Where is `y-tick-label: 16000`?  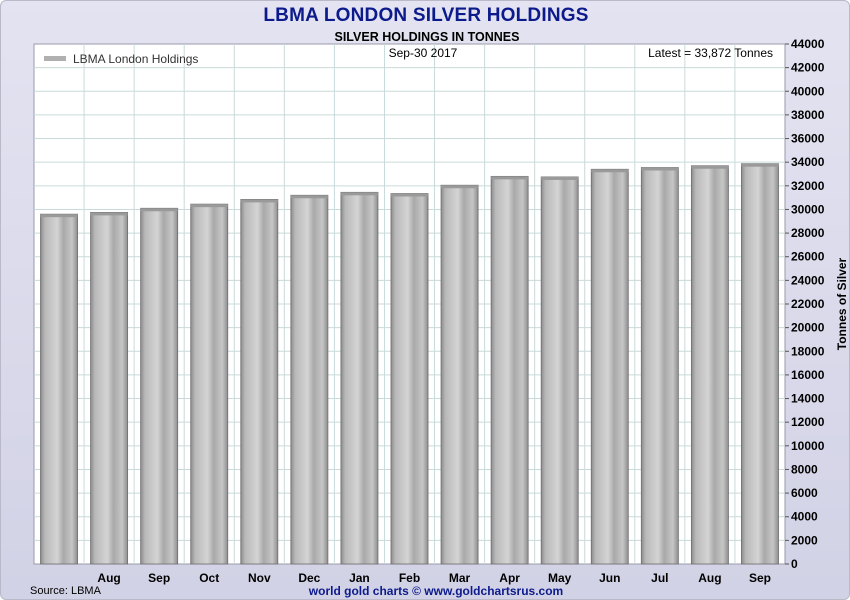 y-tick-label: 16000 is located at coordinates (808, 375).